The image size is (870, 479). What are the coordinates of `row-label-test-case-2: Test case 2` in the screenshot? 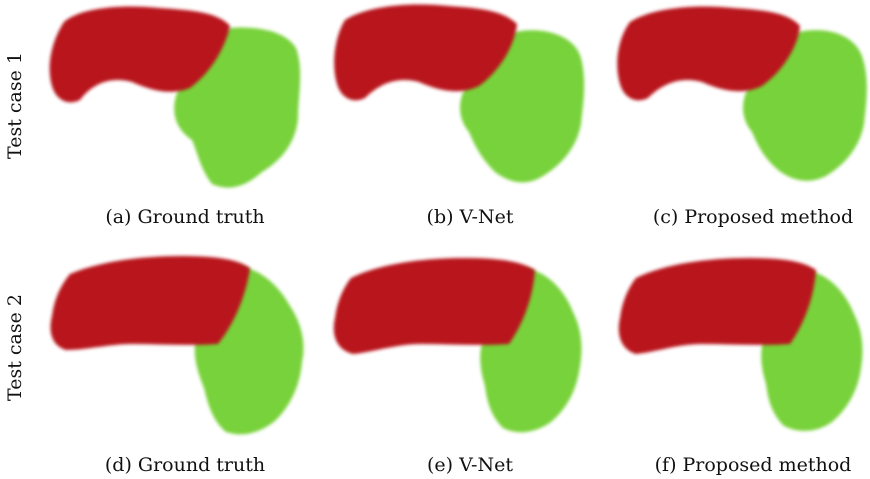 It's located at (15, 347).